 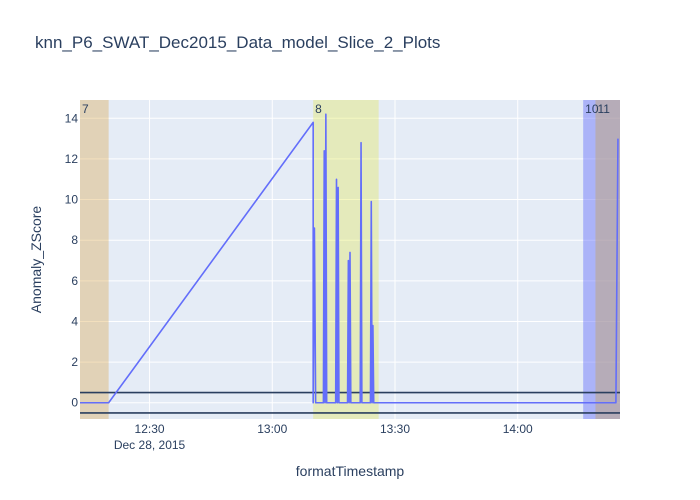 I want to click on y-tick-label: 12, so click(x=72, y=159).